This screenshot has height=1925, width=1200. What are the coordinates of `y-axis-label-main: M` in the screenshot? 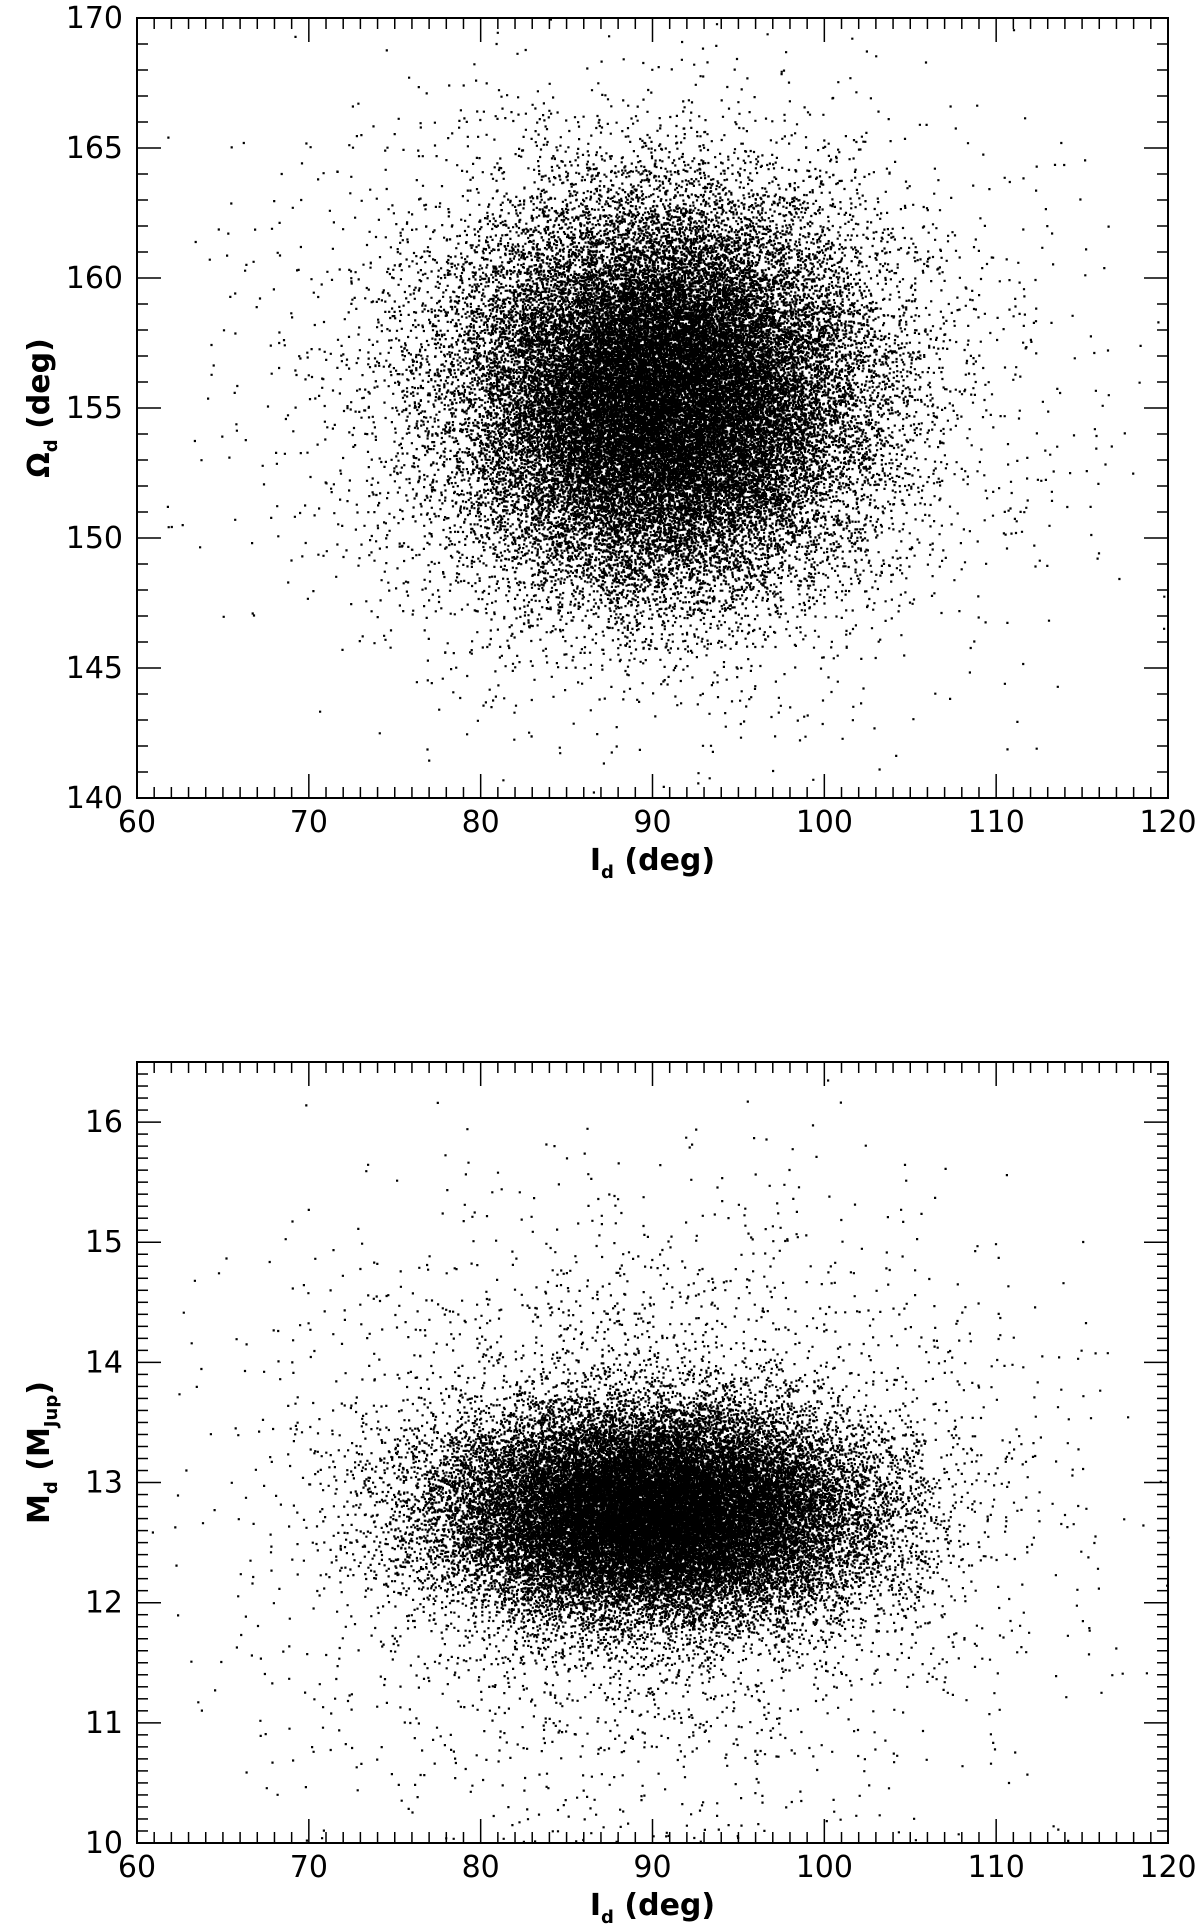 It's located at (39, 1509).